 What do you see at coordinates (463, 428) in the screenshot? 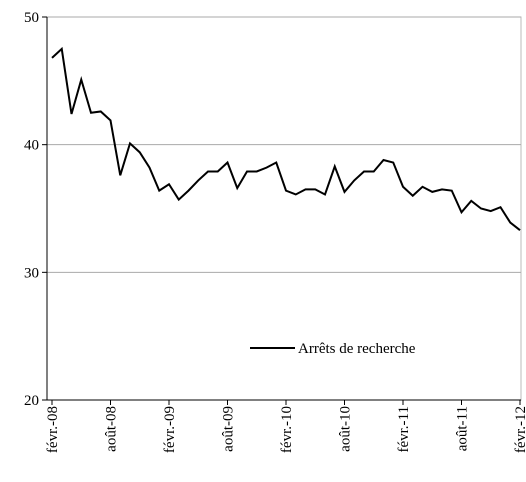
I see `x-tick-label: août-11` at bounding box center [463, 428].